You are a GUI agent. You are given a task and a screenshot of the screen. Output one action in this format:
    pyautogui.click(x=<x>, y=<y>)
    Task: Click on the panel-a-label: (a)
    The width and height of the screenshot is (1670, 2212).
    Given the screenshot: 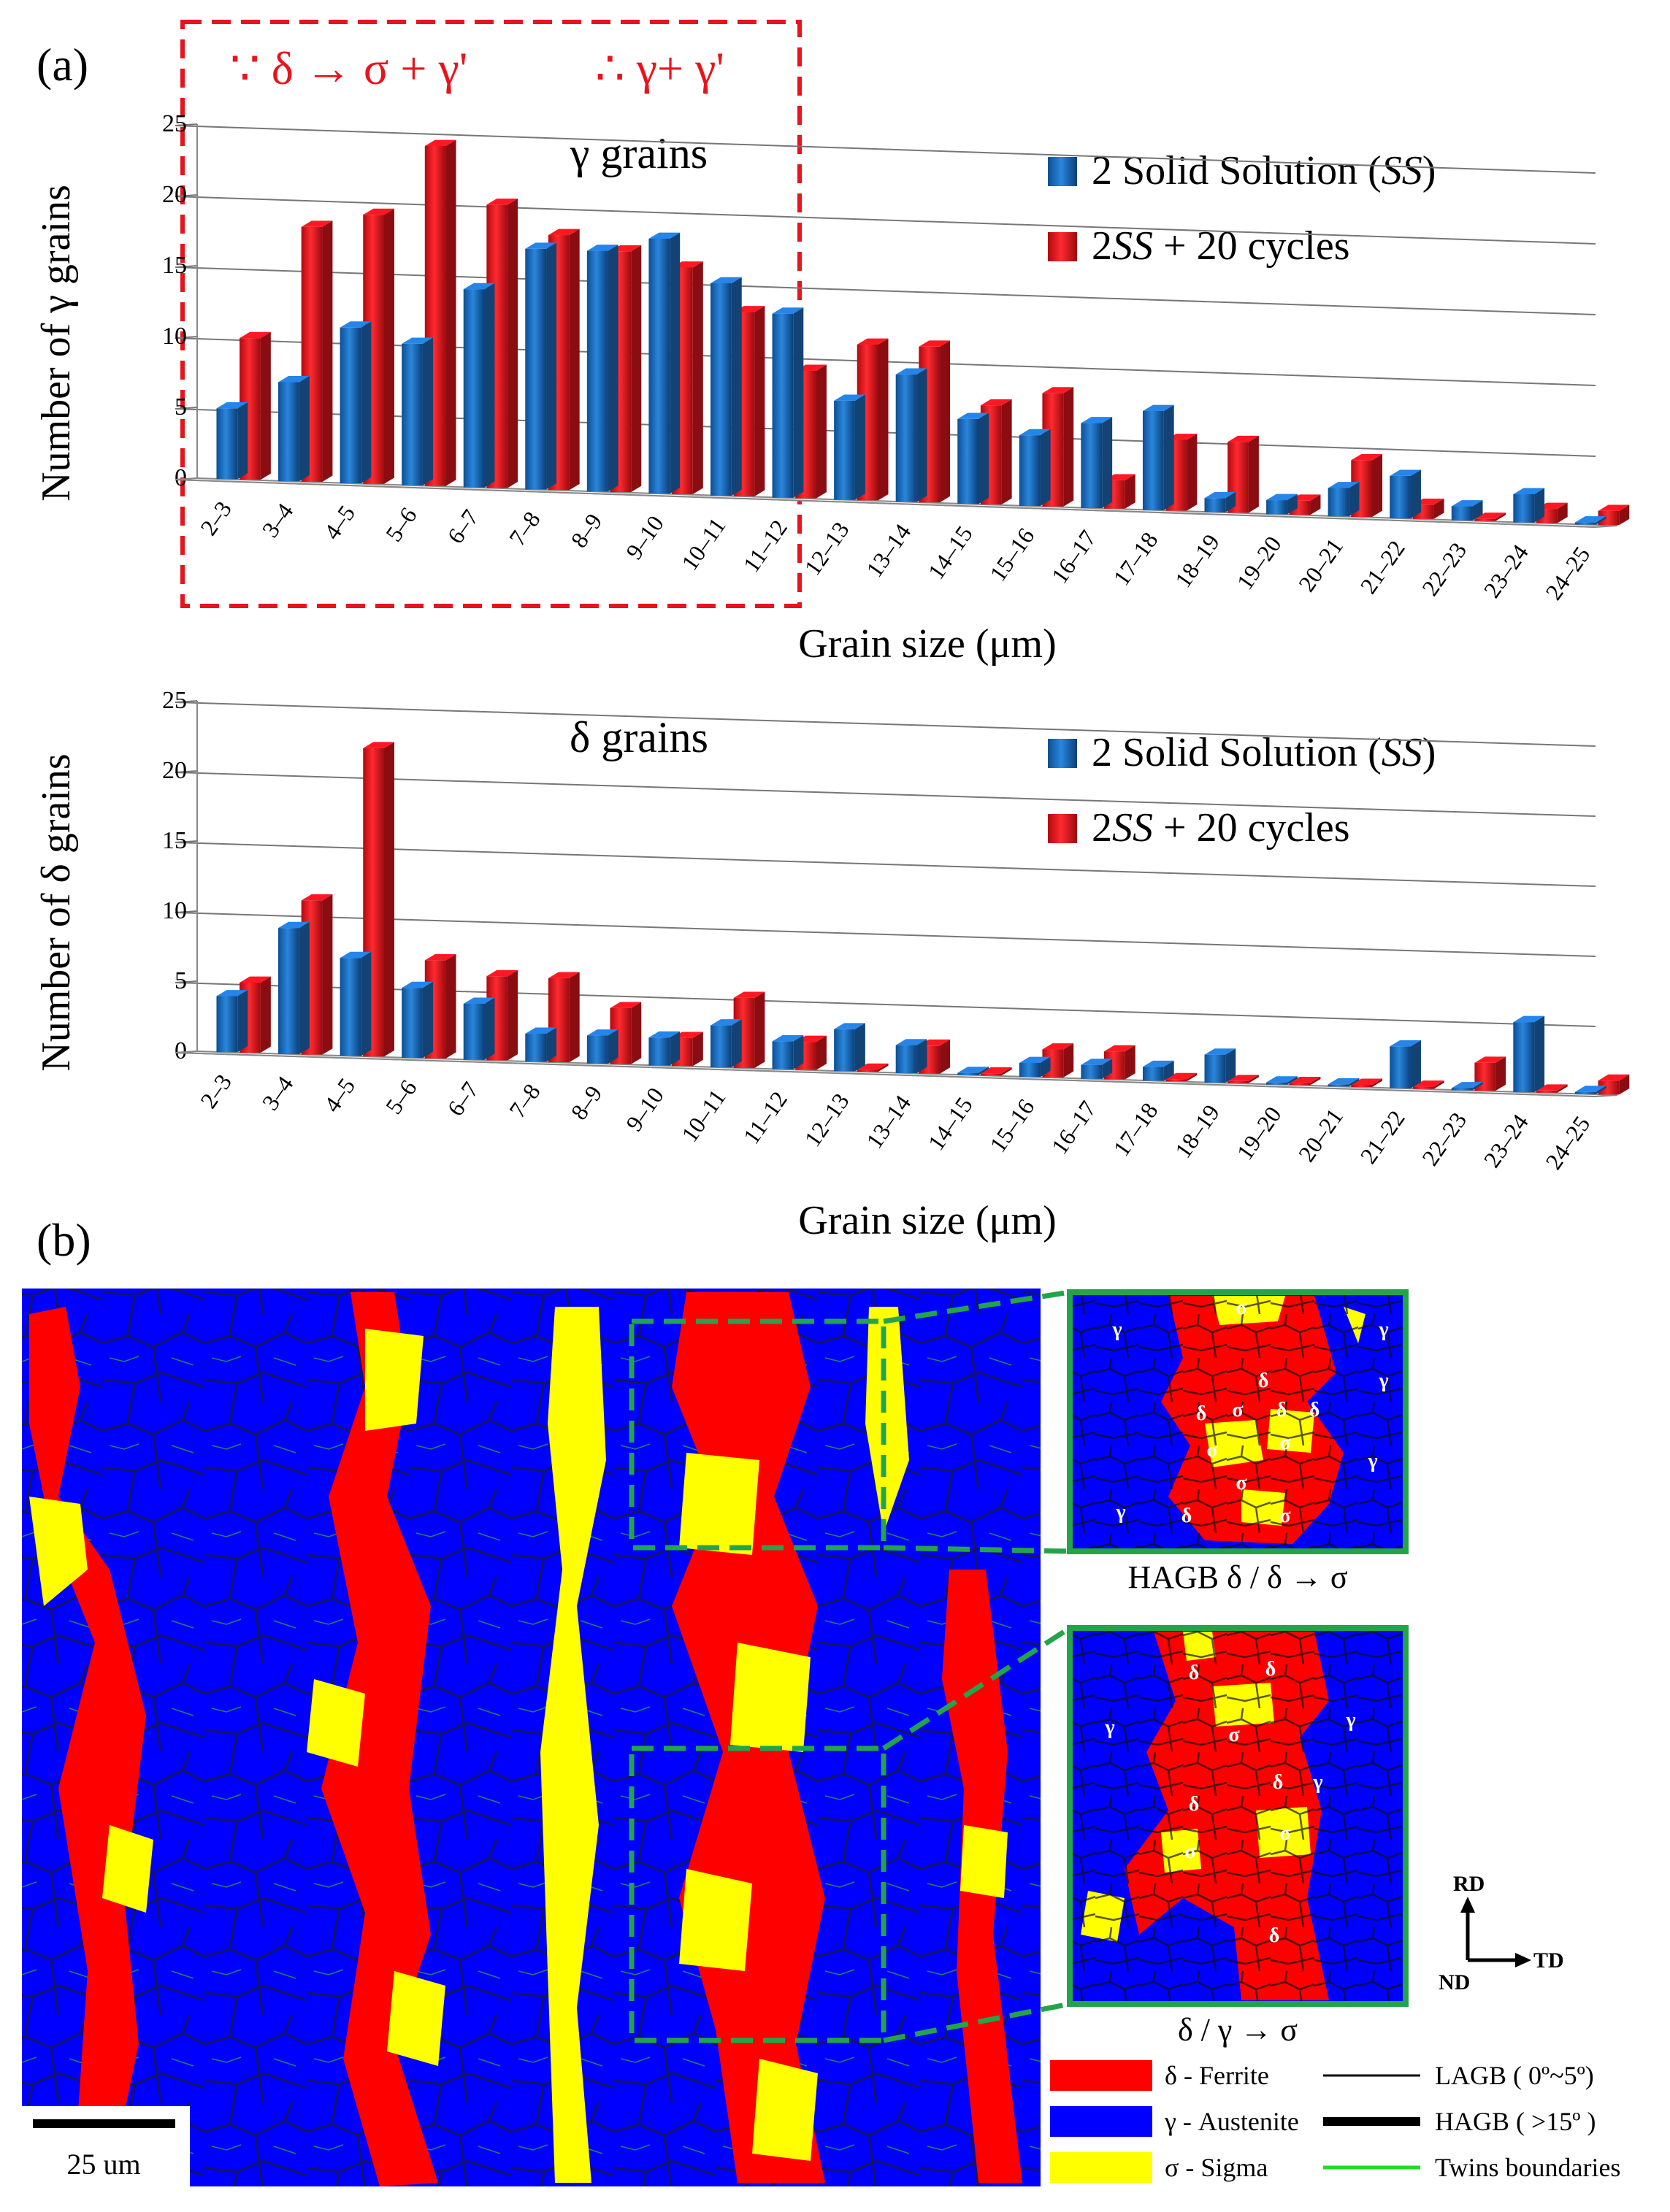 What is the action you would take?
    pyautogui.click(x=62, y=65)
    